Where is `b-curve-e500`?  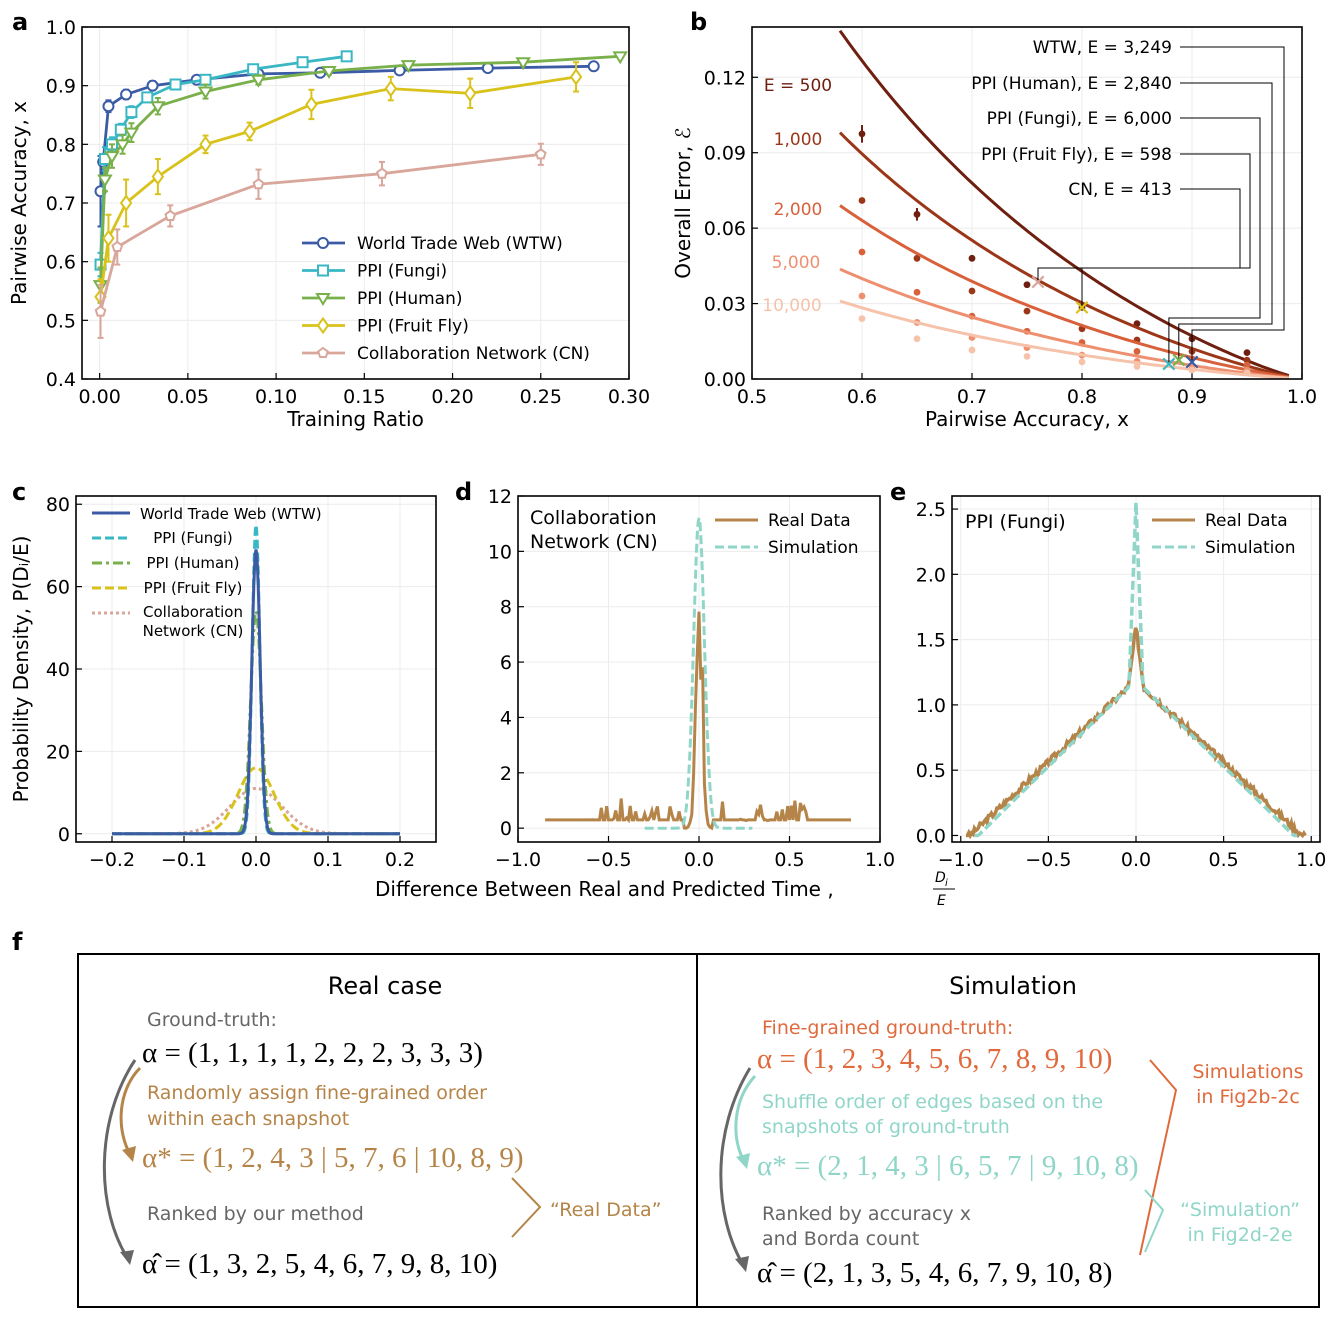 b-curve-e500 is located at coordinates (1064, 203).